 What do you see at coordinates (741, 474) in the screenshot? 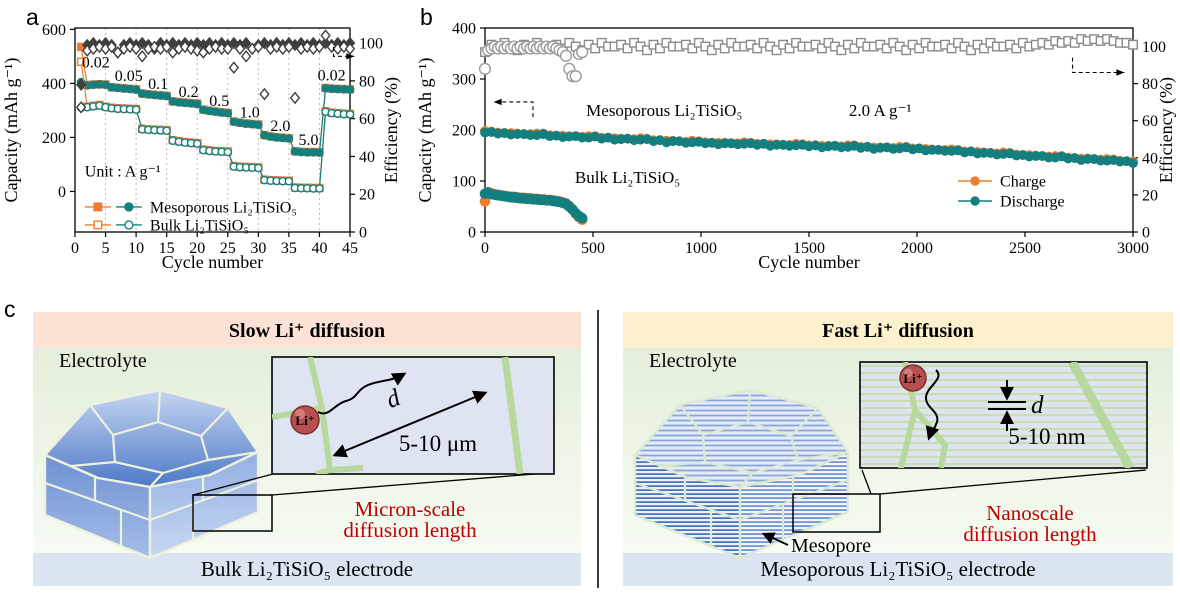
I see `mesoporous-crystal` at bounding box center [741, 474].